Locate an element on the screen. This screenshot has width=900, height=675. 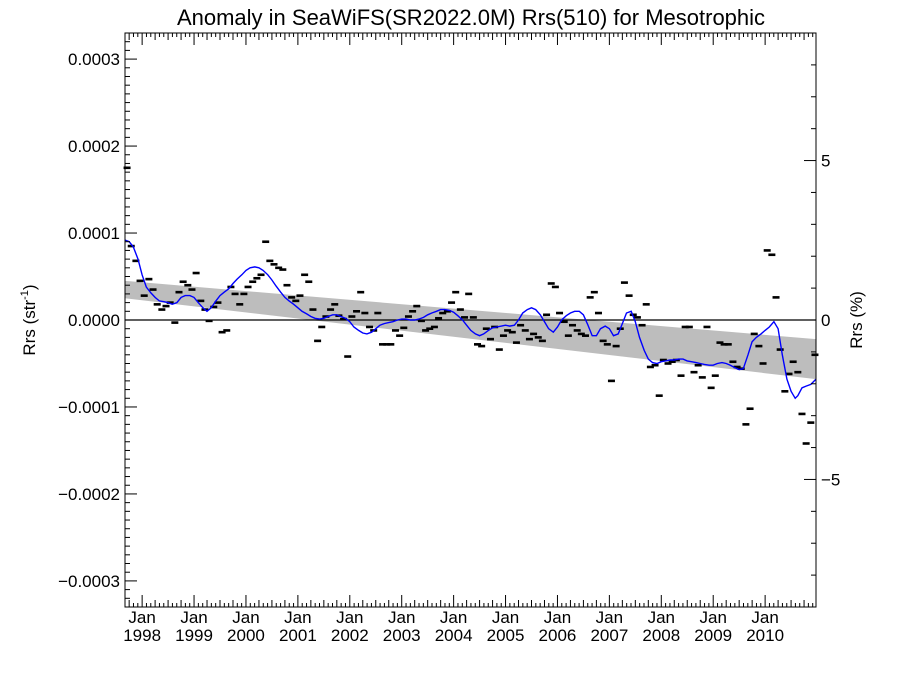
x-tick-month-label-12: Jan is located at coordinates (764, 617).